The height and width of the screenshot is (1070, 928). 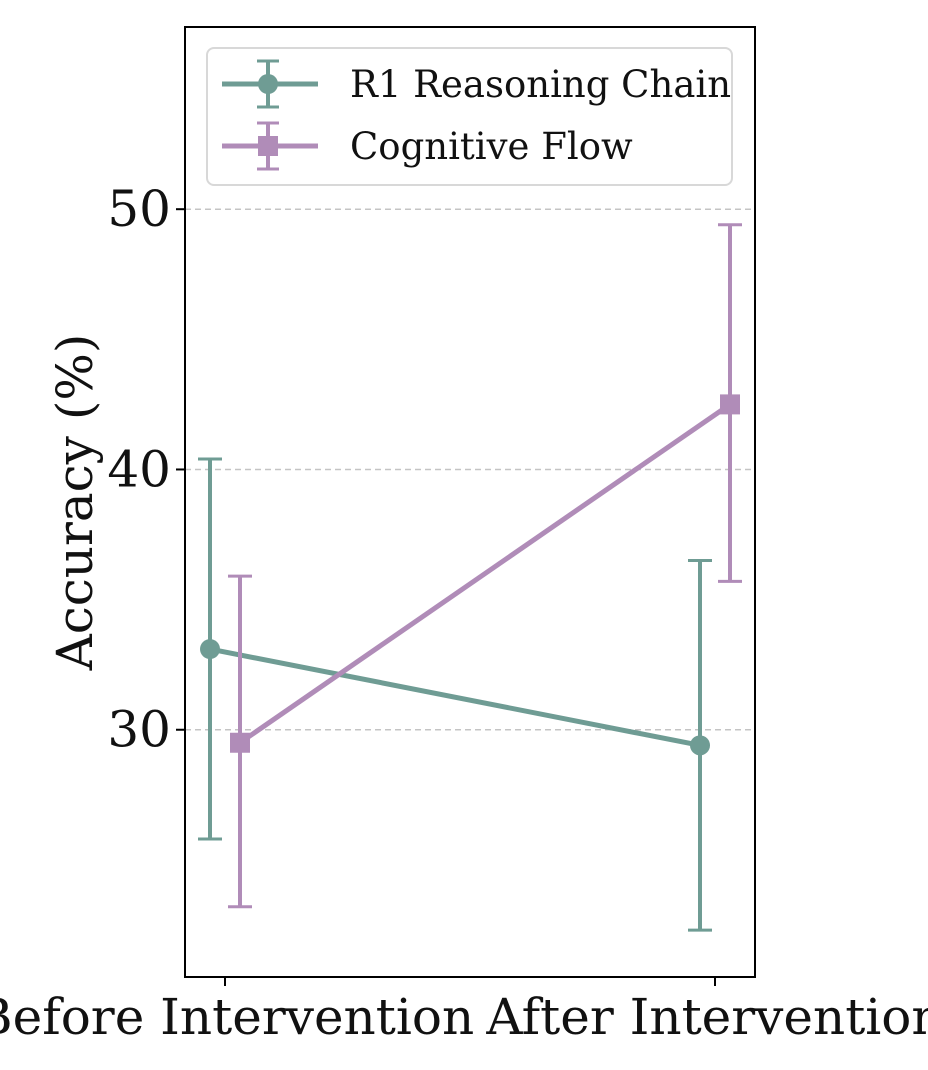 I want to click on y-tick-label: 50, so click(x=139, y=209).